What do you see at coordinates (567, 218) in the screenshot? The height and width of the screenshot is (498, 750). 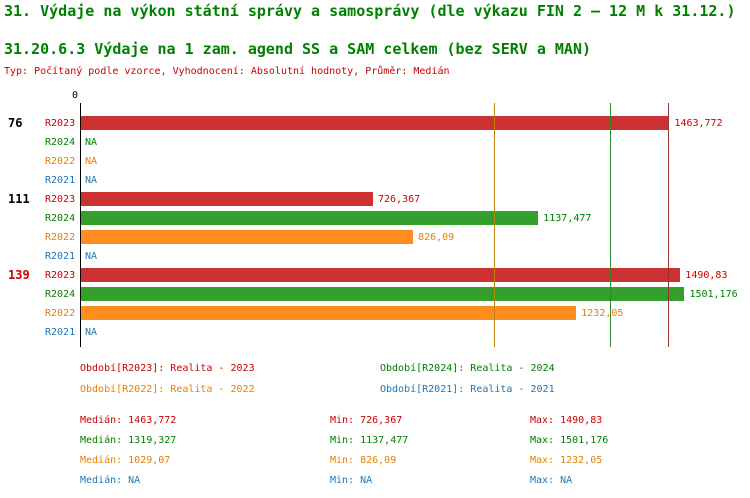 I see `bar-value-label: 1137,477` at bounding box center [567, 218].